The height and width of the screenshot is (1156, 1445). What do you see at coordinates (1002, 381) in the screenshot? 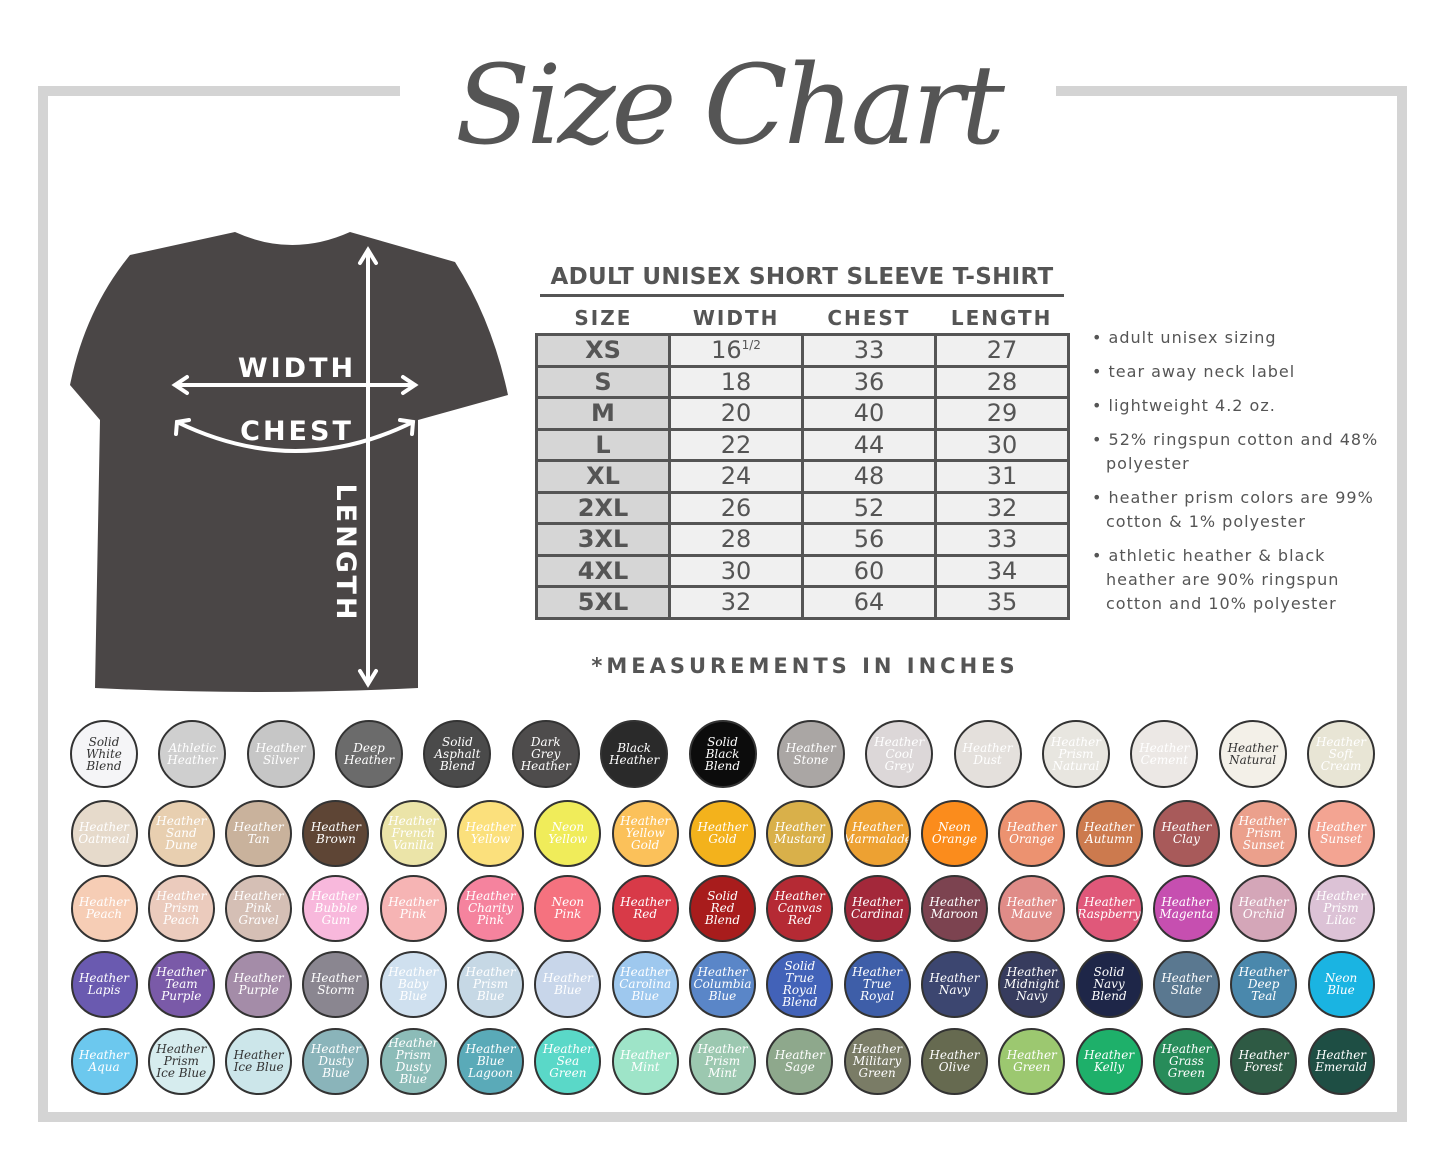
I see `cell-length: 28` at bounding box center [1002, 381].